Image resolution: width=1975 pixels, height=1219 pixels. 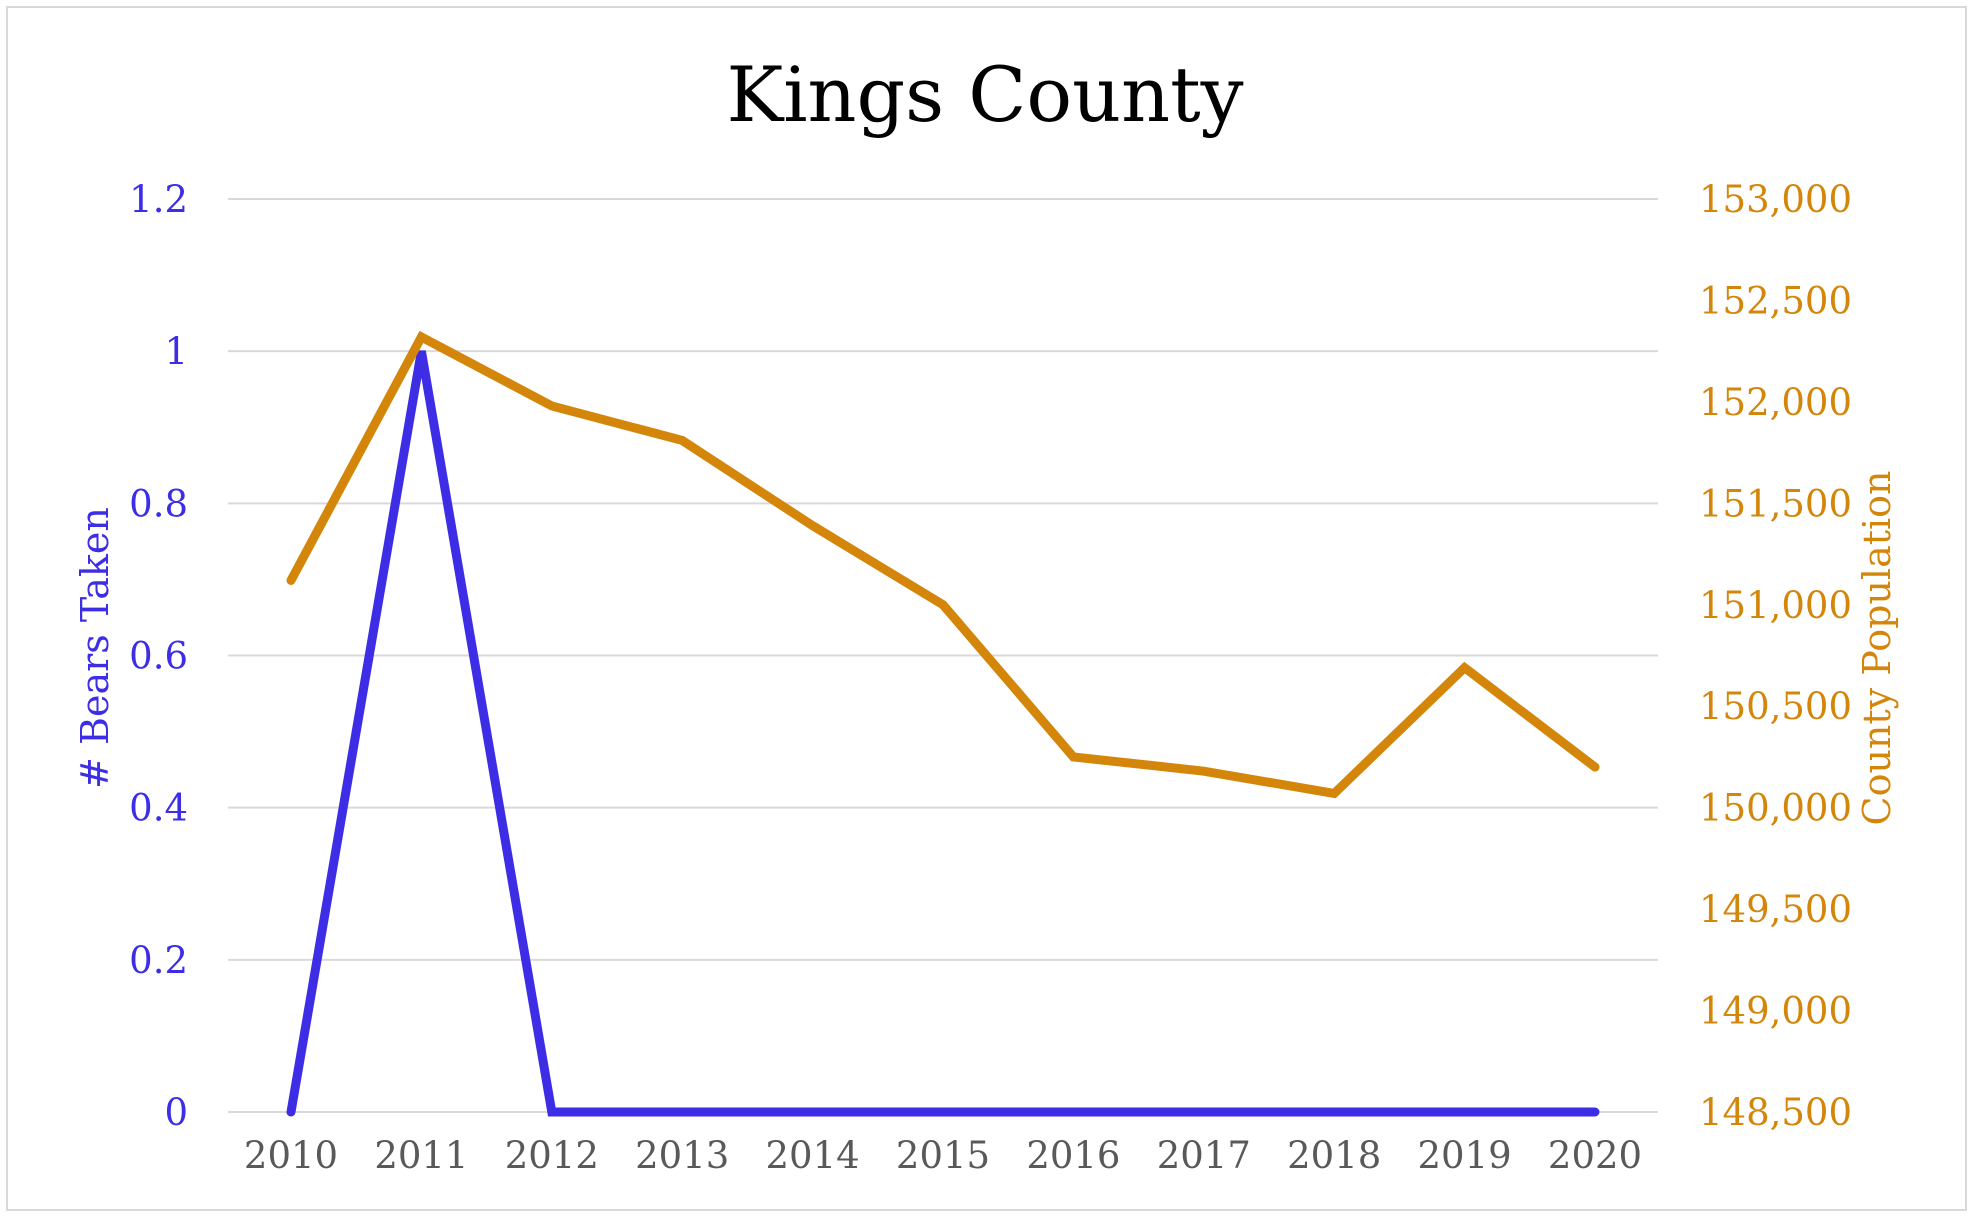 What do you see at coordinates (1775, 503) in the screenshot?
I see `right-tick-label: 151,500` at bounding box center [1775, 503].